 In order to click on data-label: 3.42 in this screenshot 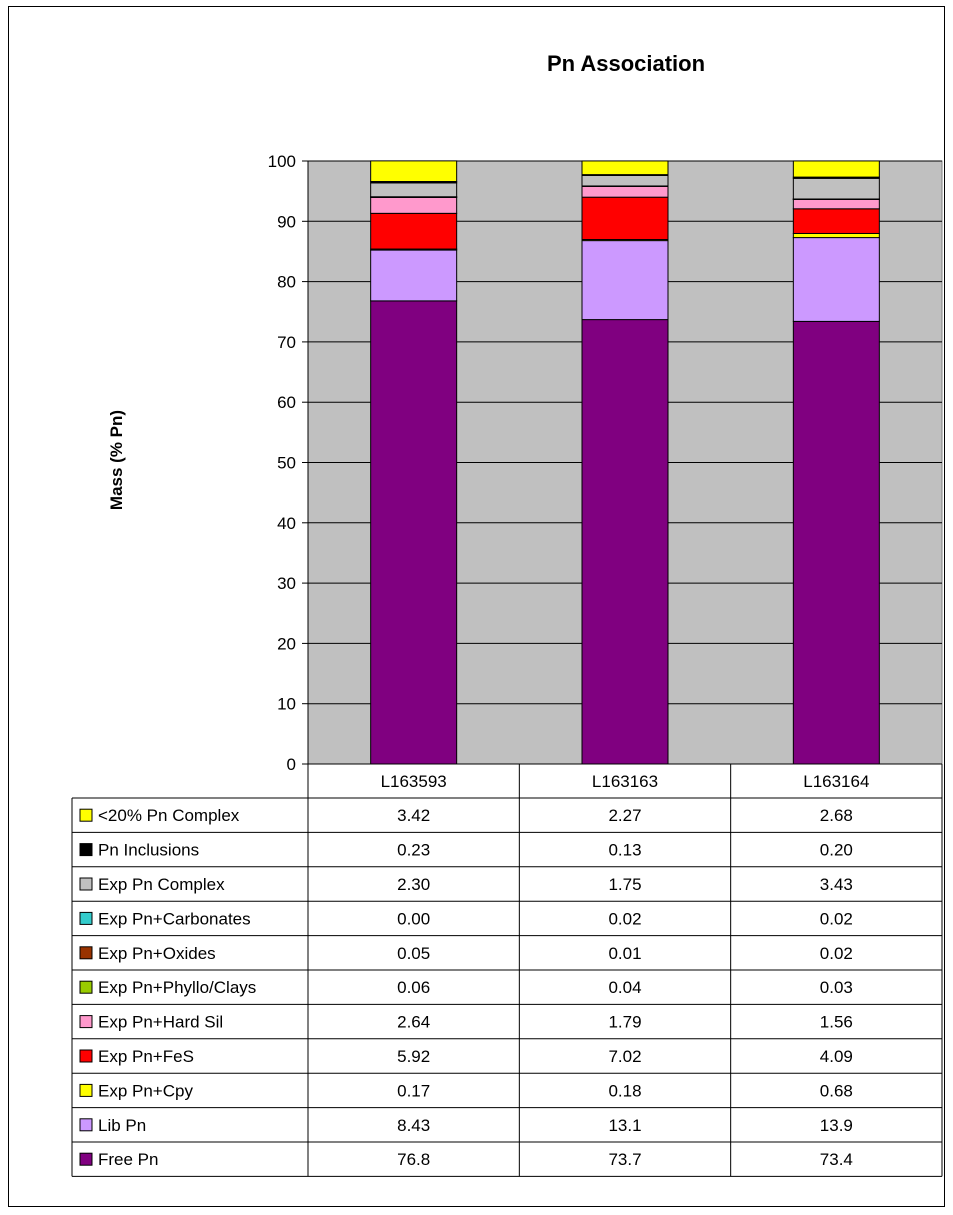, I will do `click(413, 815)`.